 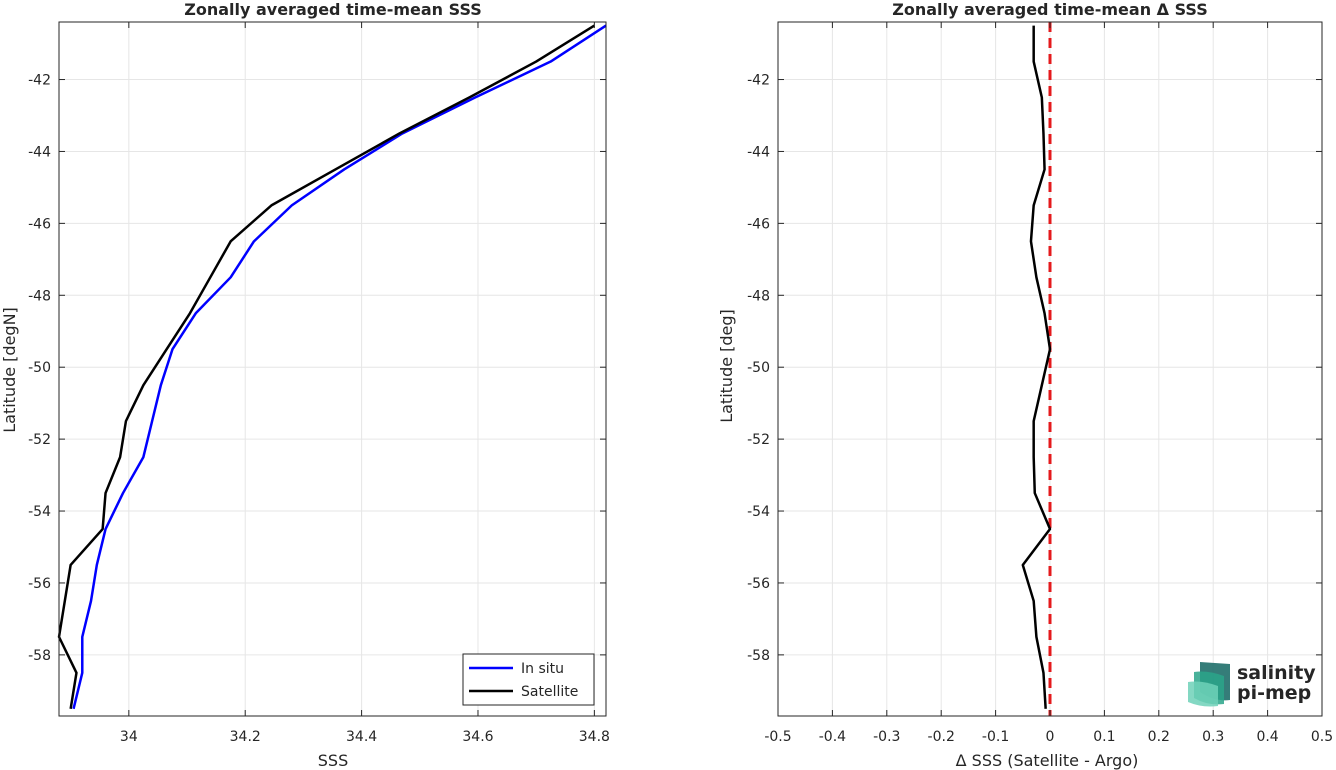 What do you see at coordinates (39, 656) in the screenshot?
I see `sss-y-tick-label: -58` at bounding box center [39, 656].